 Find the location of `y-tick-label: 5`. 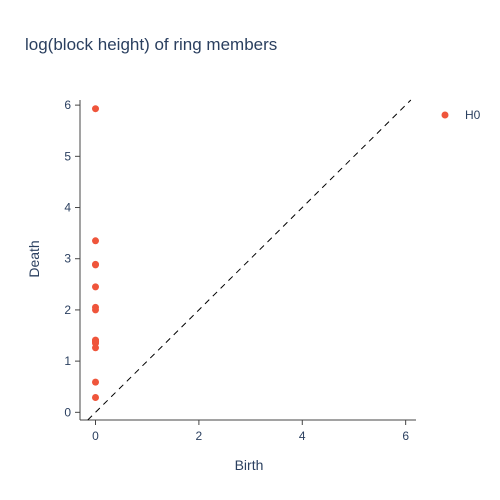

y-tick-label: 5 is located at coordinates (67, 156).